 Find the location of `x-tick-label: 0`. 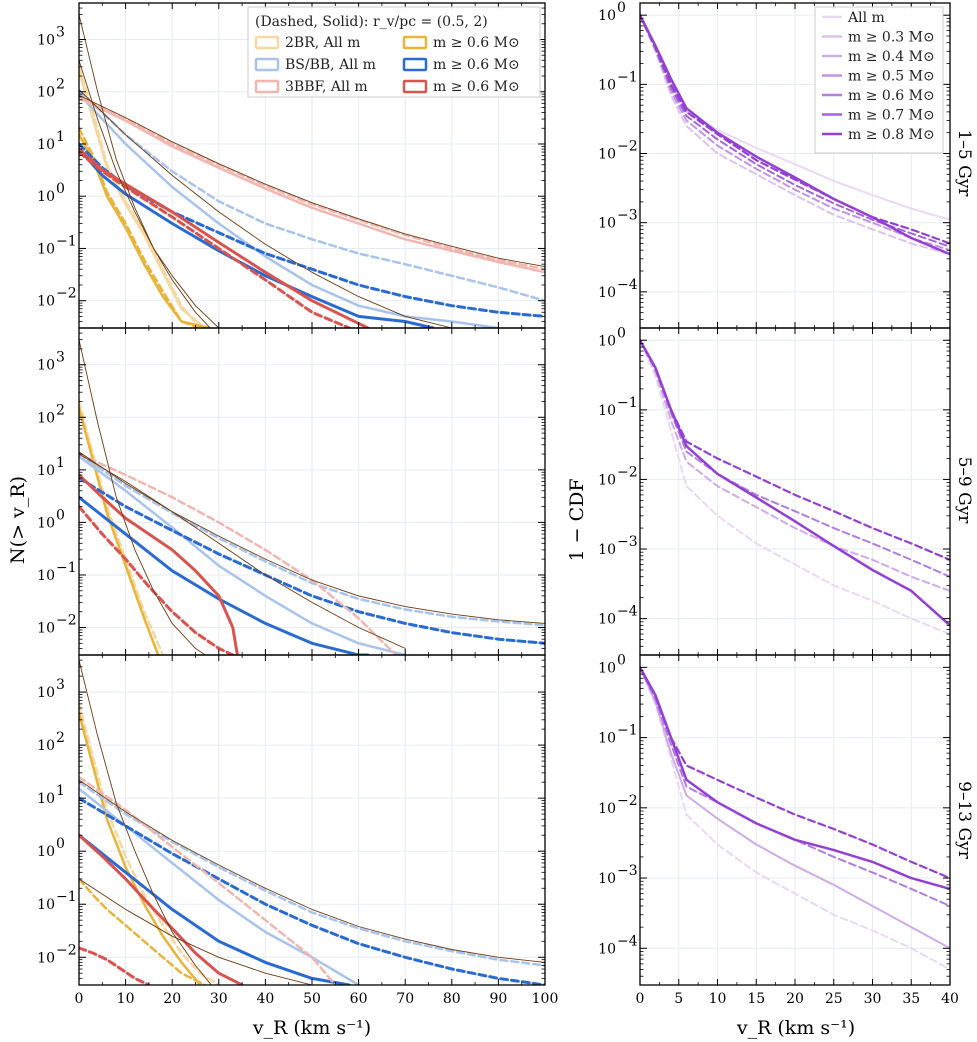

x-tick-label: 0 is located at coordinates (79, 999).